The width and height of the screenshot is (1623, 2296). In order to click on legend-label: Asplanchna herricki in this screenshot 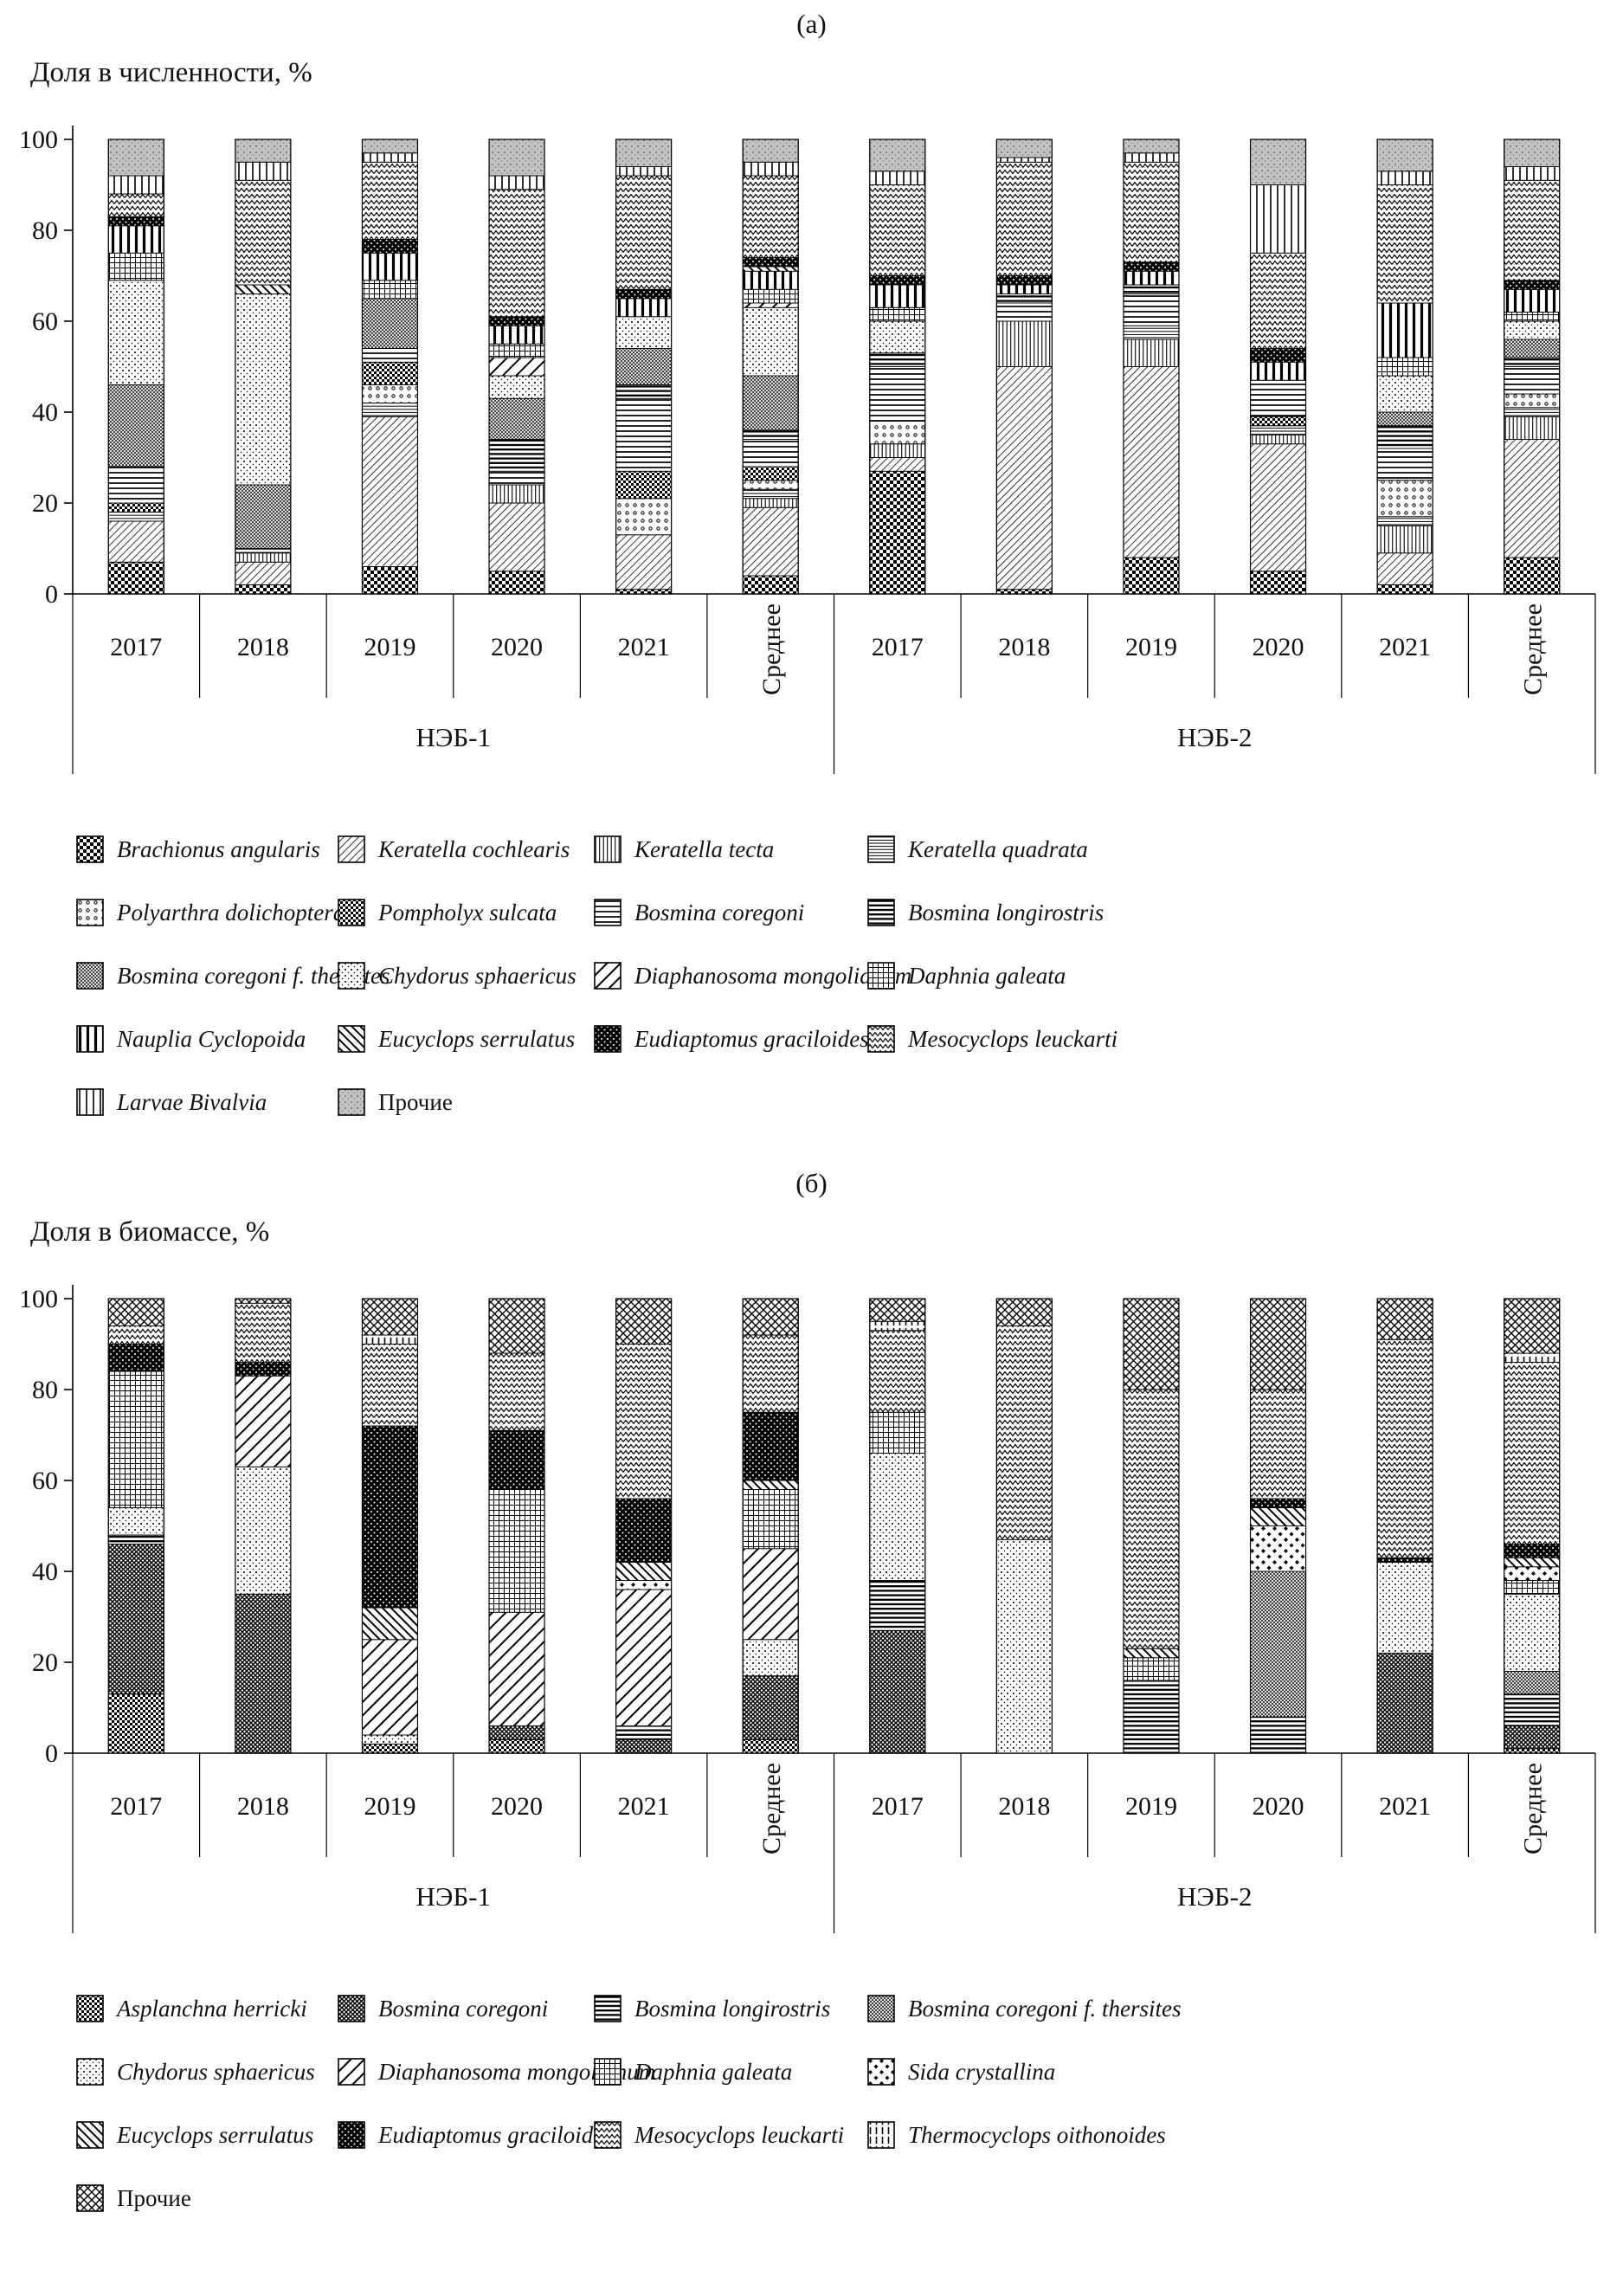, I will do `click(212, 2008)`.